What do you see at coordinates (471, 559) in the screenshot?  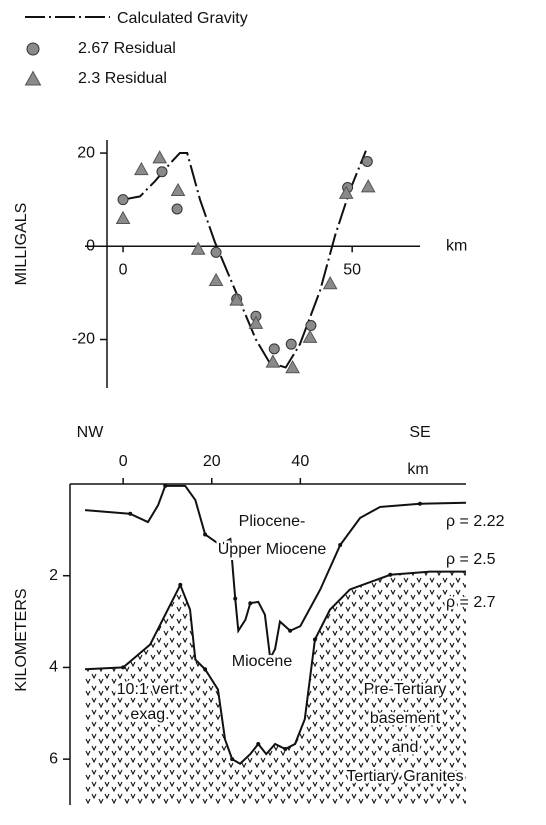 I see `density-label: ρ = 2.5` at bounding box center [471, 559].